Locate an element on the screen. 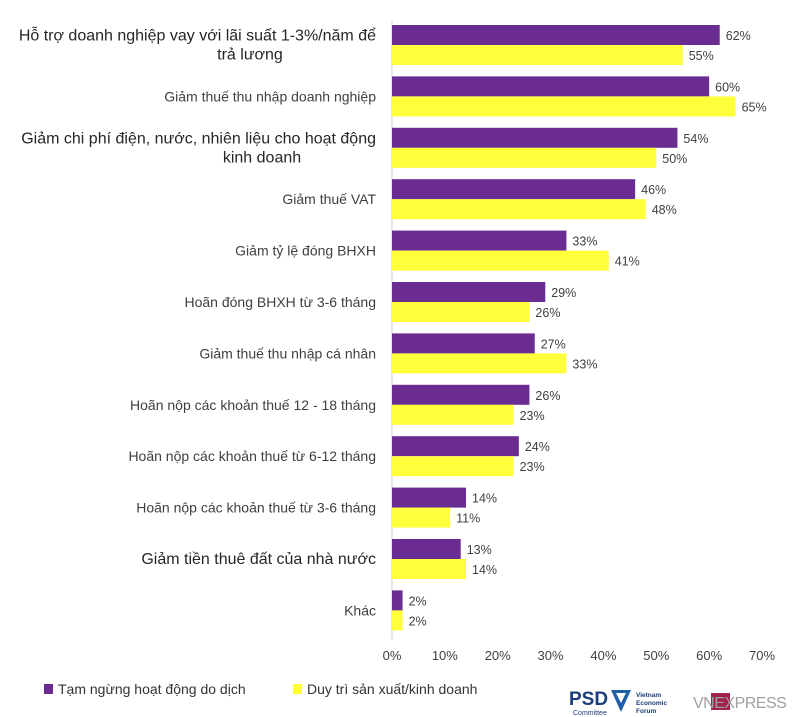  x-tick-label: 70% is located at coordinates (762, 655).